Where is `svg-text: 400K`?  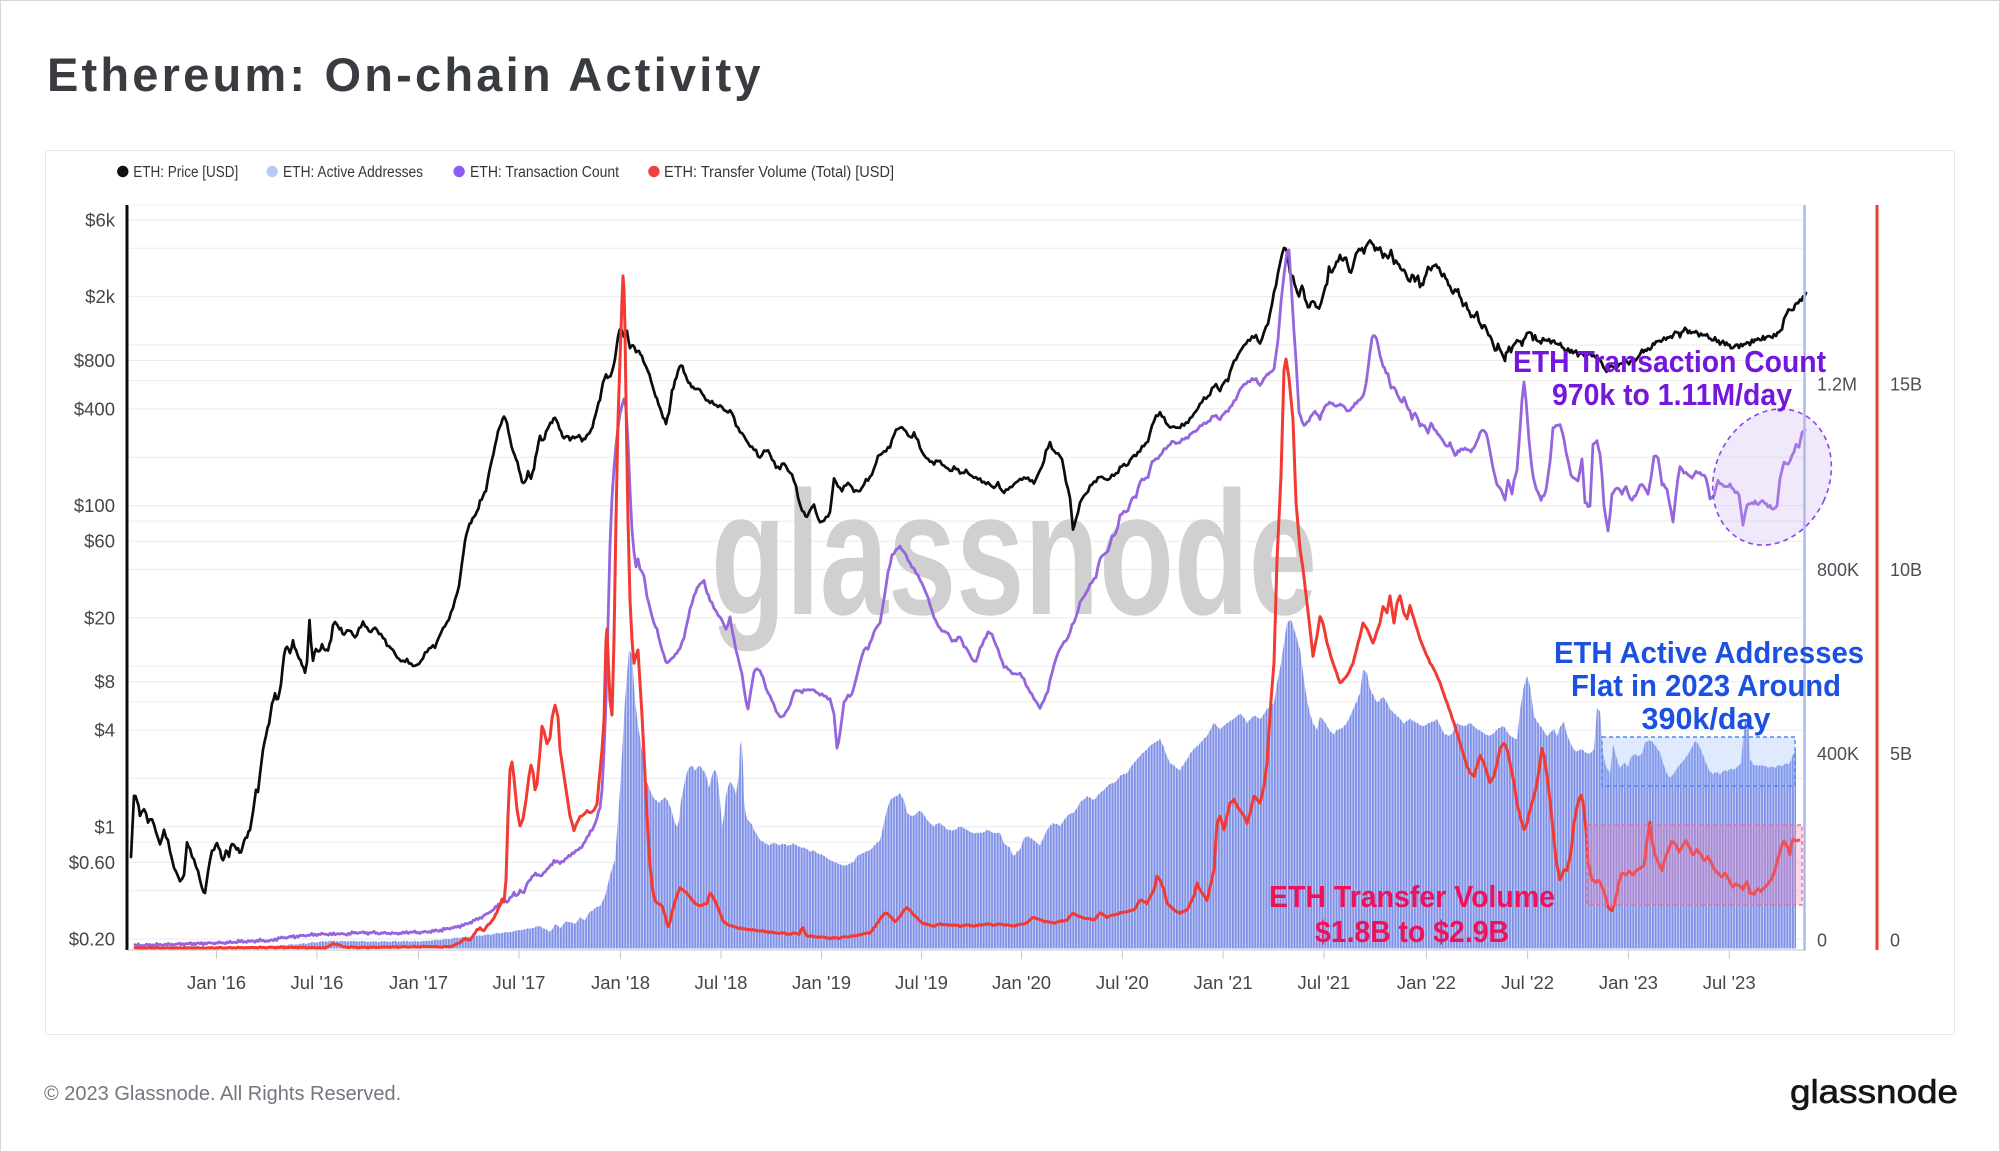 svg-text: 400K is located at coordinates (1838, 754).